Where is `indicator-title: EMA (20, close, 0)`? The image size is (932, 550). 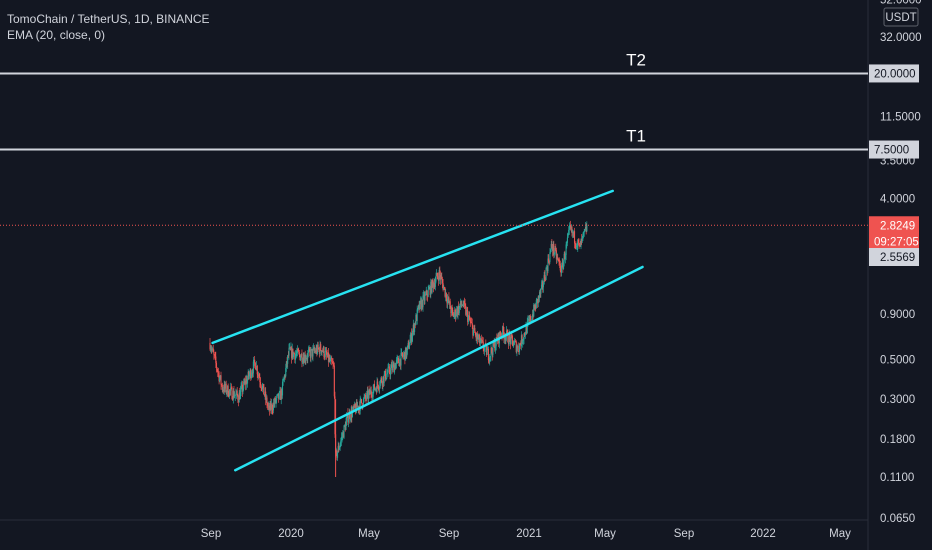
indicator-title: EMA (20, close, 0) is located at coordinates (56, 35).